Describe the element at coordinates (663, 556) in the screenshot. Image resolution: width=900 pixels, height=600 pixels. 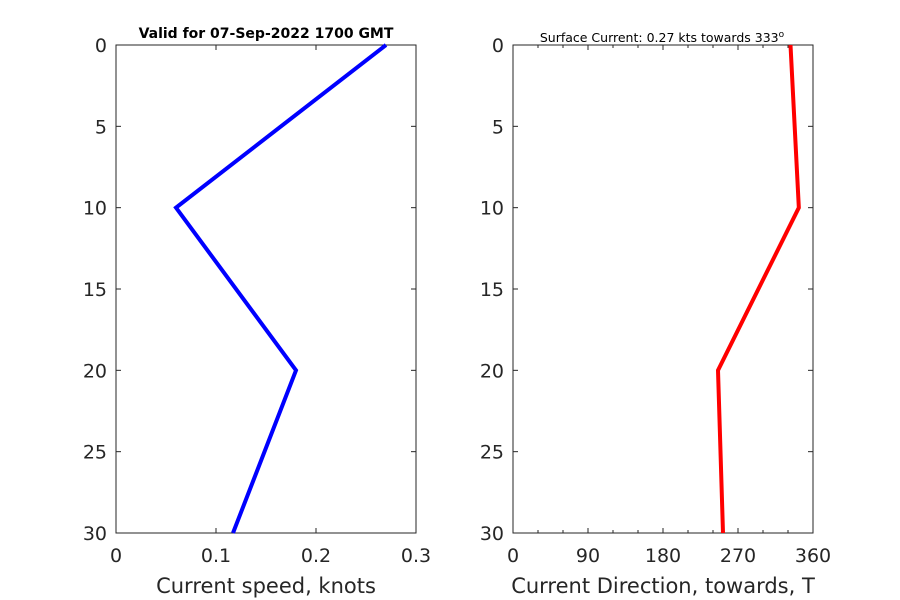
I see `direction-x-tick-label: 180` at that location.